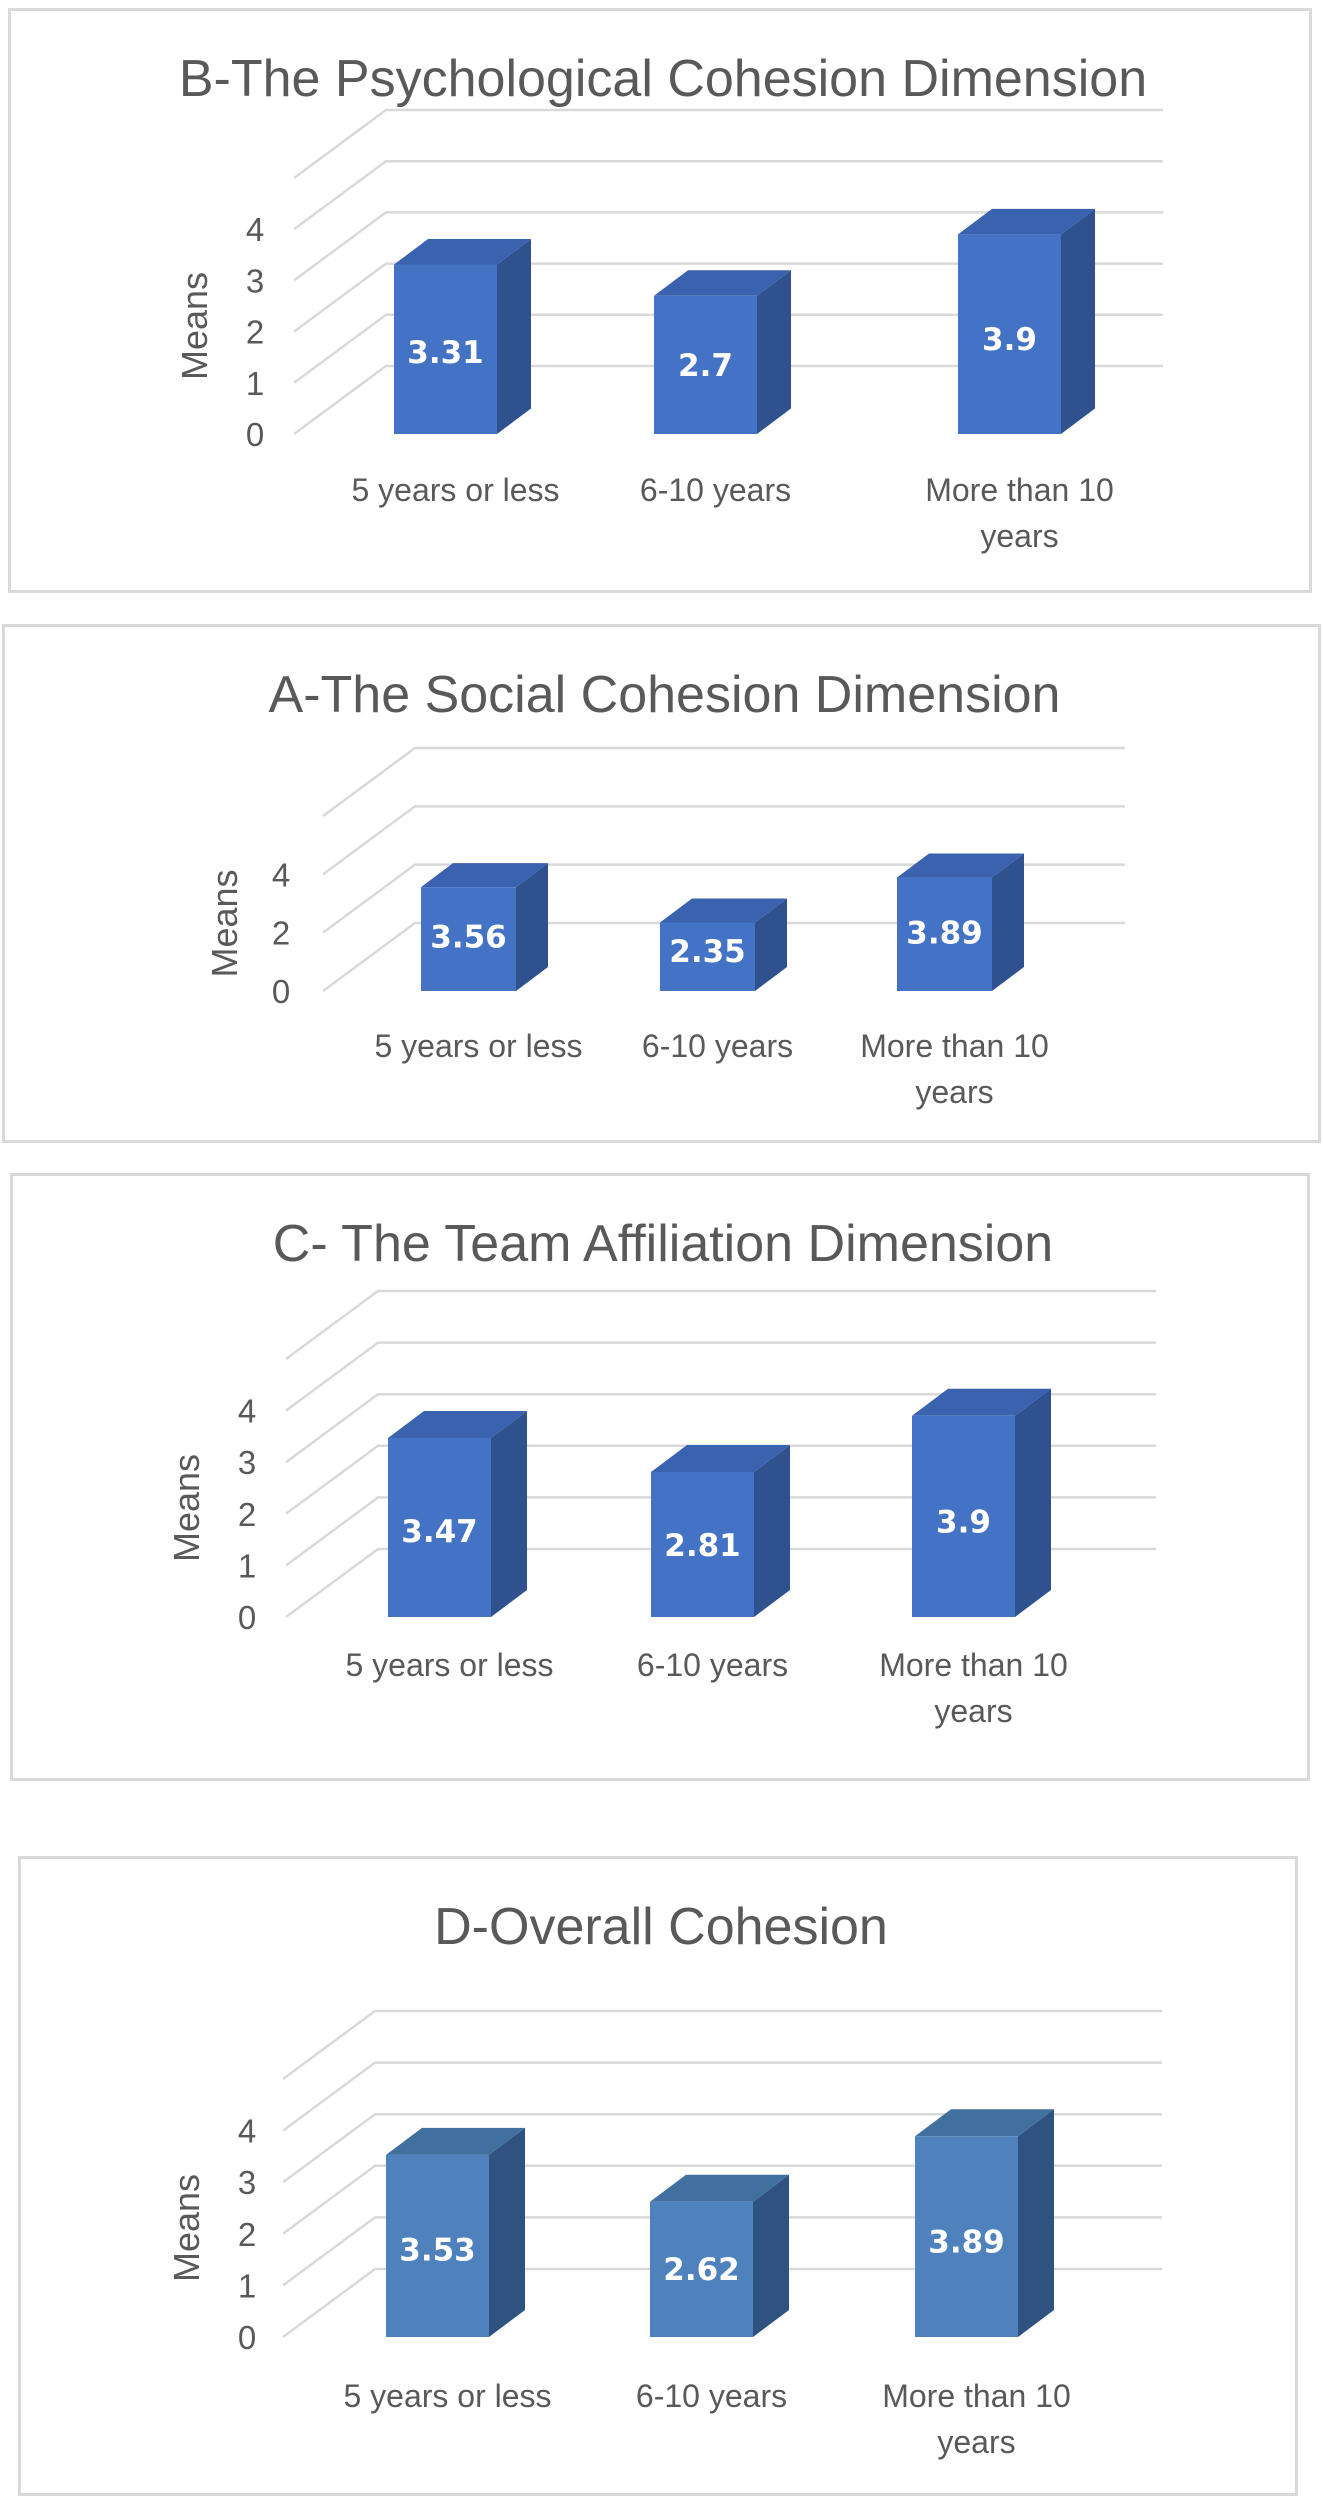 The height and width of the screenshot is (2500, 1323). Describe the element at coordinates (665, 695) in the screenshot. I see `chart-title: A-The Social Cohesion Dimension` at that location.